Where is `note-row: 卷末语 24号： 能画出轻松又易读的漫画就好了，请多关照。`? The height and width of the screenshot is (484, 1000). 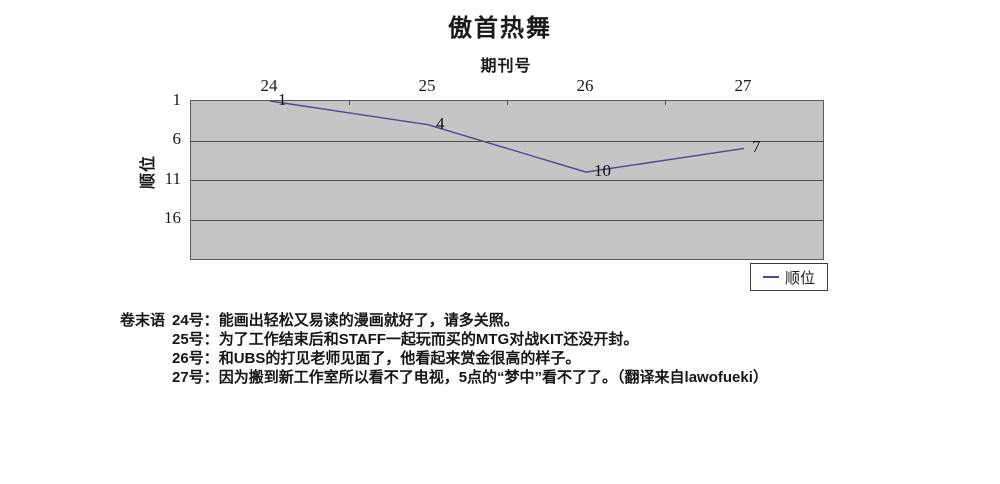
note-row: 卷末语 24号： 能画出轻松又易读的漫画就好了，请多关照。 is located at coordinates (444, 320).